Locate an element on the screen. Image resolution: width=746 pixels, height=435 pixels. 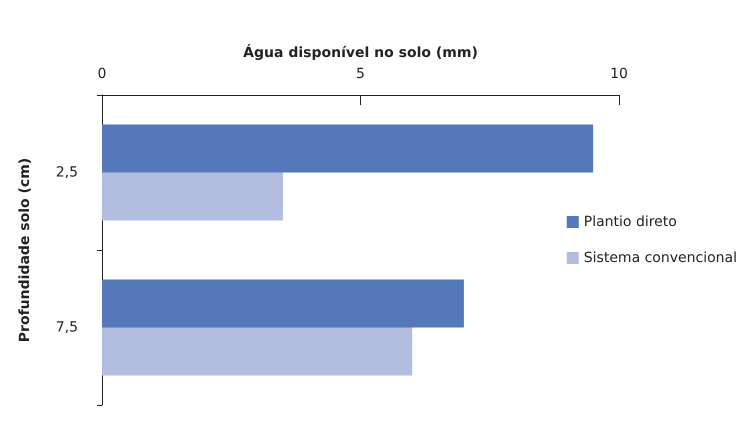
x-tick-label: 10 is located at coordinates (619, 74).